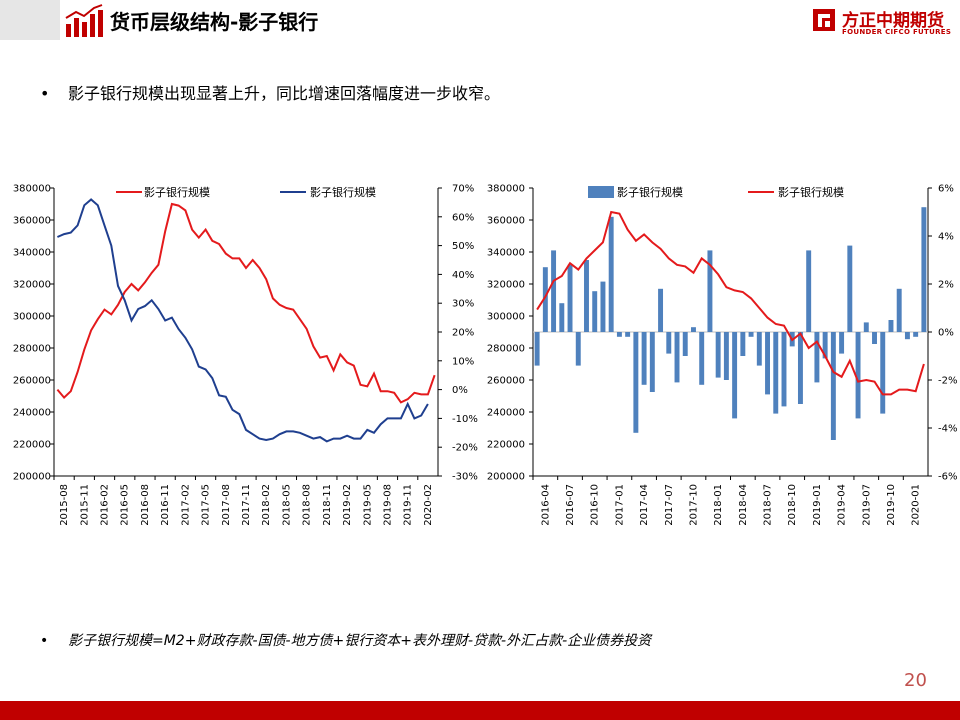 This screenshot has width=960, height=720. I want to click on x-tick-label: 2018-11, so click(327, 505).